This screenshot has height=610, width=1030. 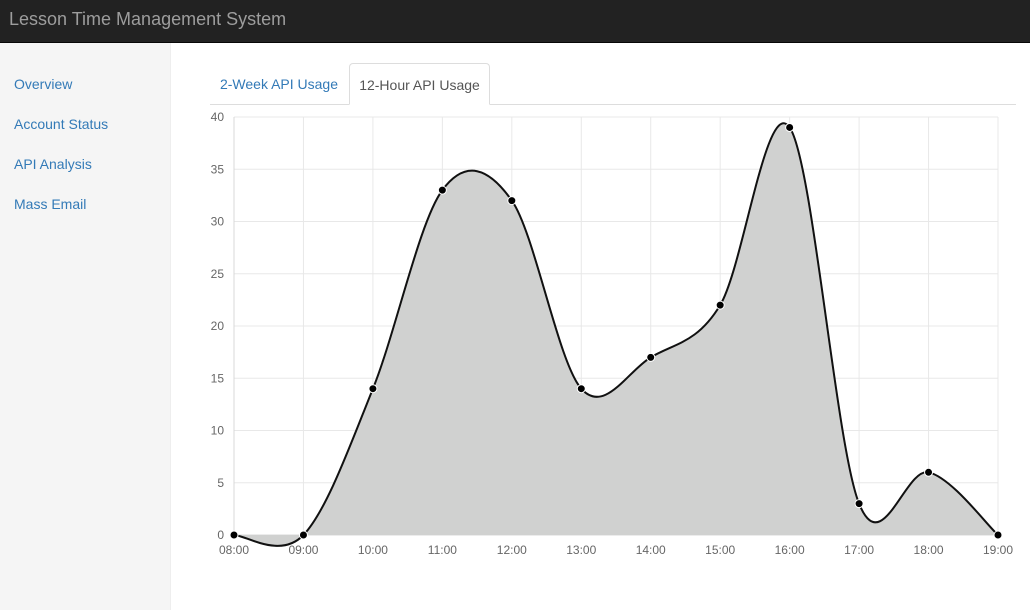 I want to click on x-tick-label: 16:00, so click(x=790, y=550).